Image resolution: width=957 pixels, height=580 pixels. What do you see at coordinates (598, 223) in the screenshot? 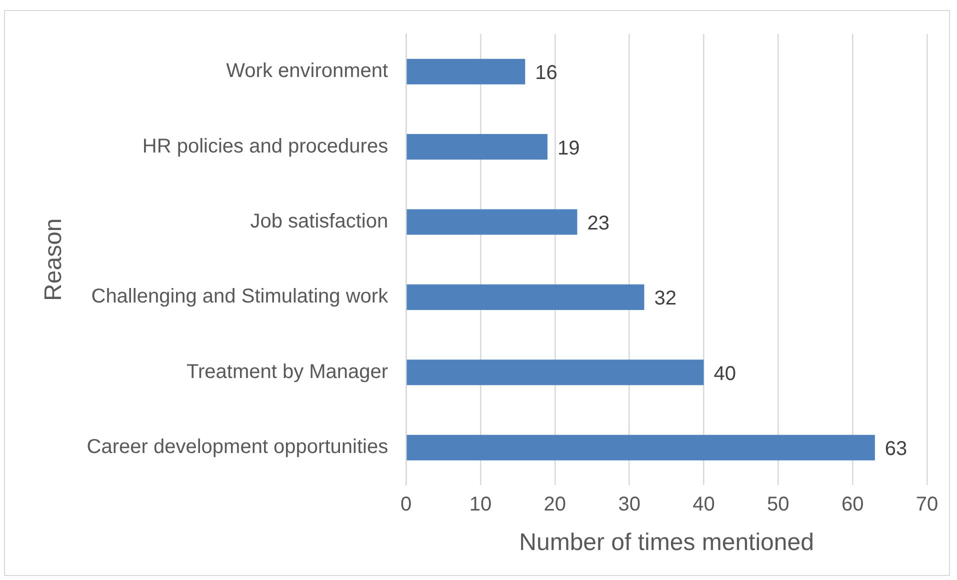
I see `data-label: 23` at bounding box center [598, 223].